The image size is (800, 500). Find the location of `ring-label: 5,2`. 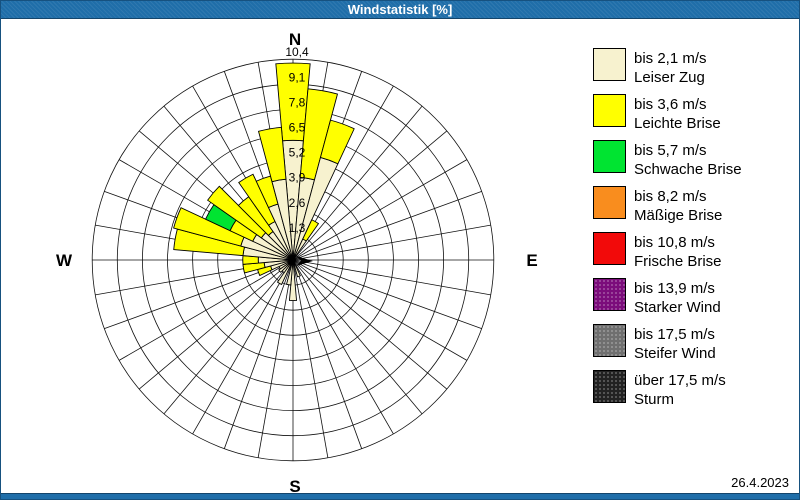

ring-label: 5,2 is located at coordinates (297, 153).